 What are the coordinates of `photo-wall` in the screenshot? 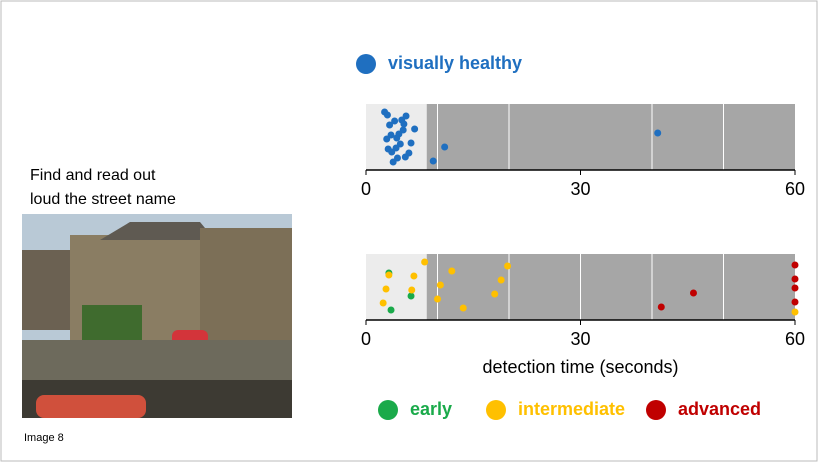 It's located at (157, 360).